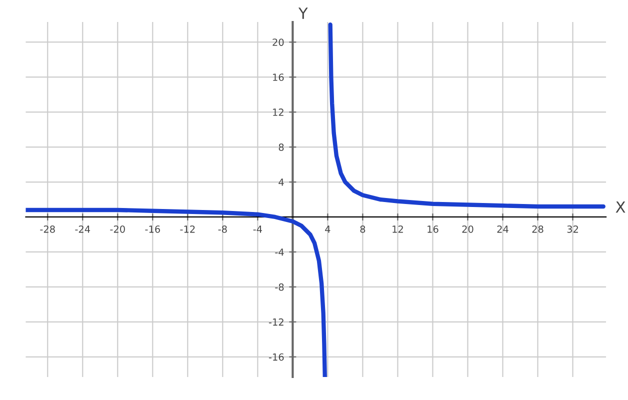 The height and width of the screenshot is (400, 628). What do you see at coordinates (281, 182) in the screenshot?
I see `y-tick-label: 4` at bounding box center [281, 182].